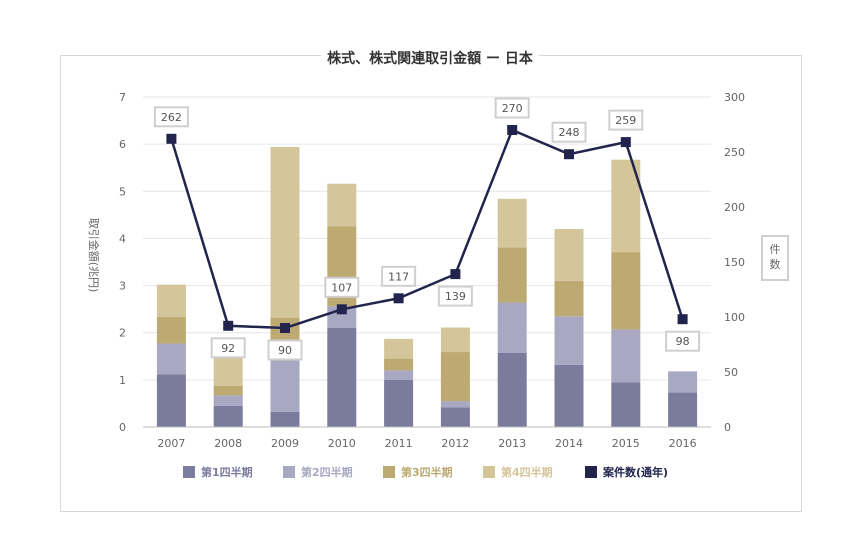 The width and height of the screenshot is (860, 560). I want to click on legend-label: 第2四半期, so click(327, 472).